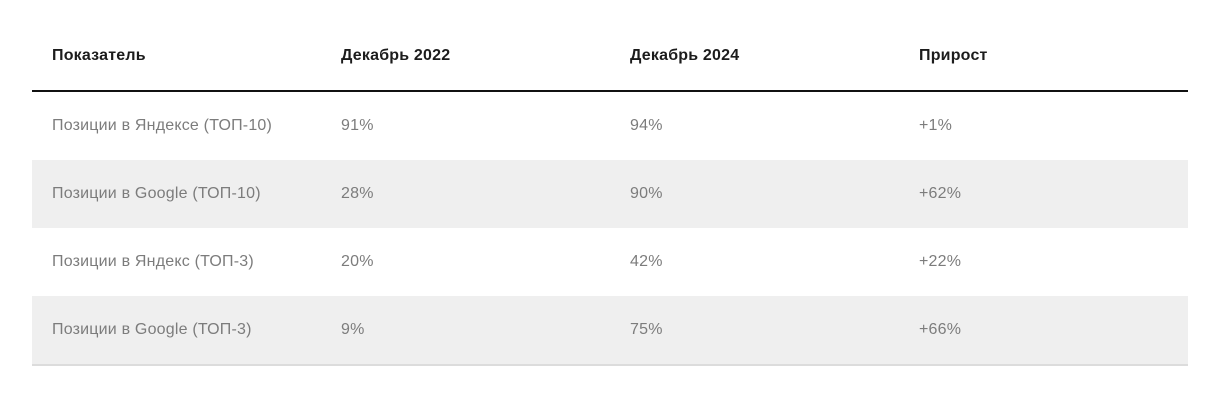 The image size is (1223, 402). Describe the element at coordinates (646, 261) in the screenshot. I see `value-dec-2024: 42%` at that location.